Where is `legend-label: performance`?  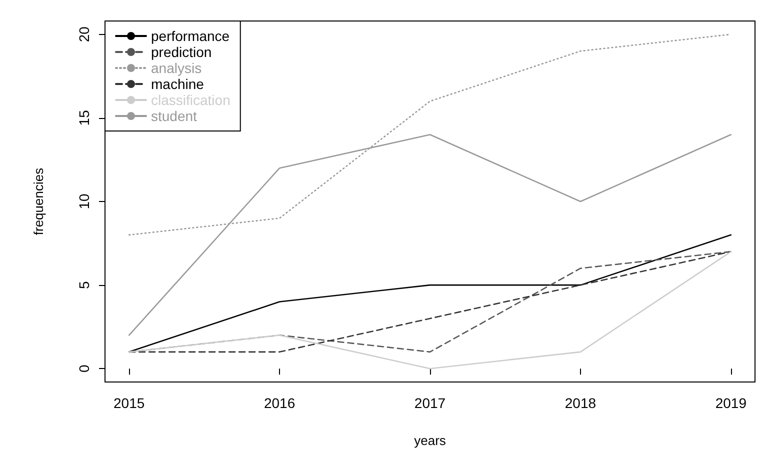 legend-label: performance is located at coordinates (190, 36).